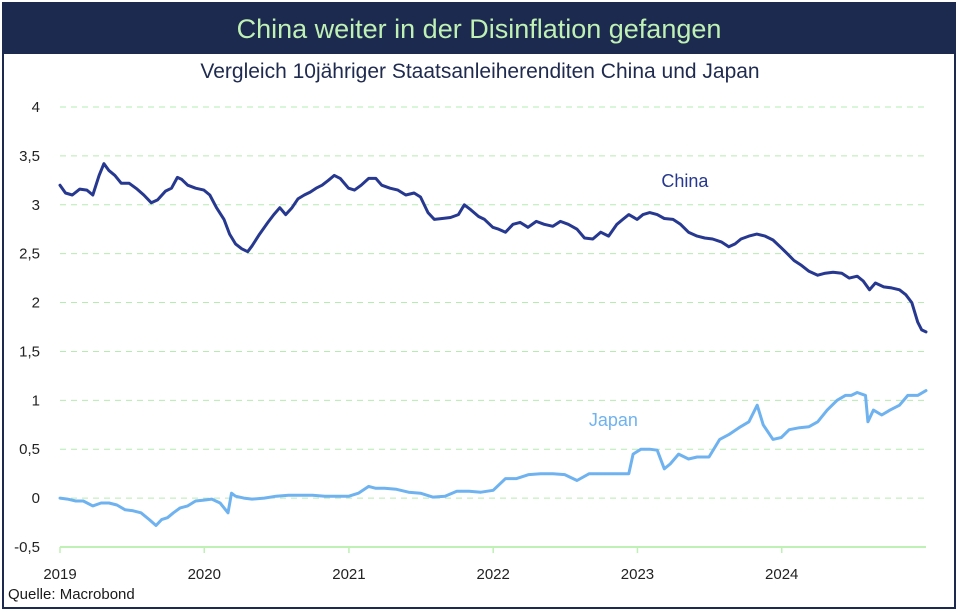  I want to click on source-note: Quelle: Macrobond, so click(71, 594).